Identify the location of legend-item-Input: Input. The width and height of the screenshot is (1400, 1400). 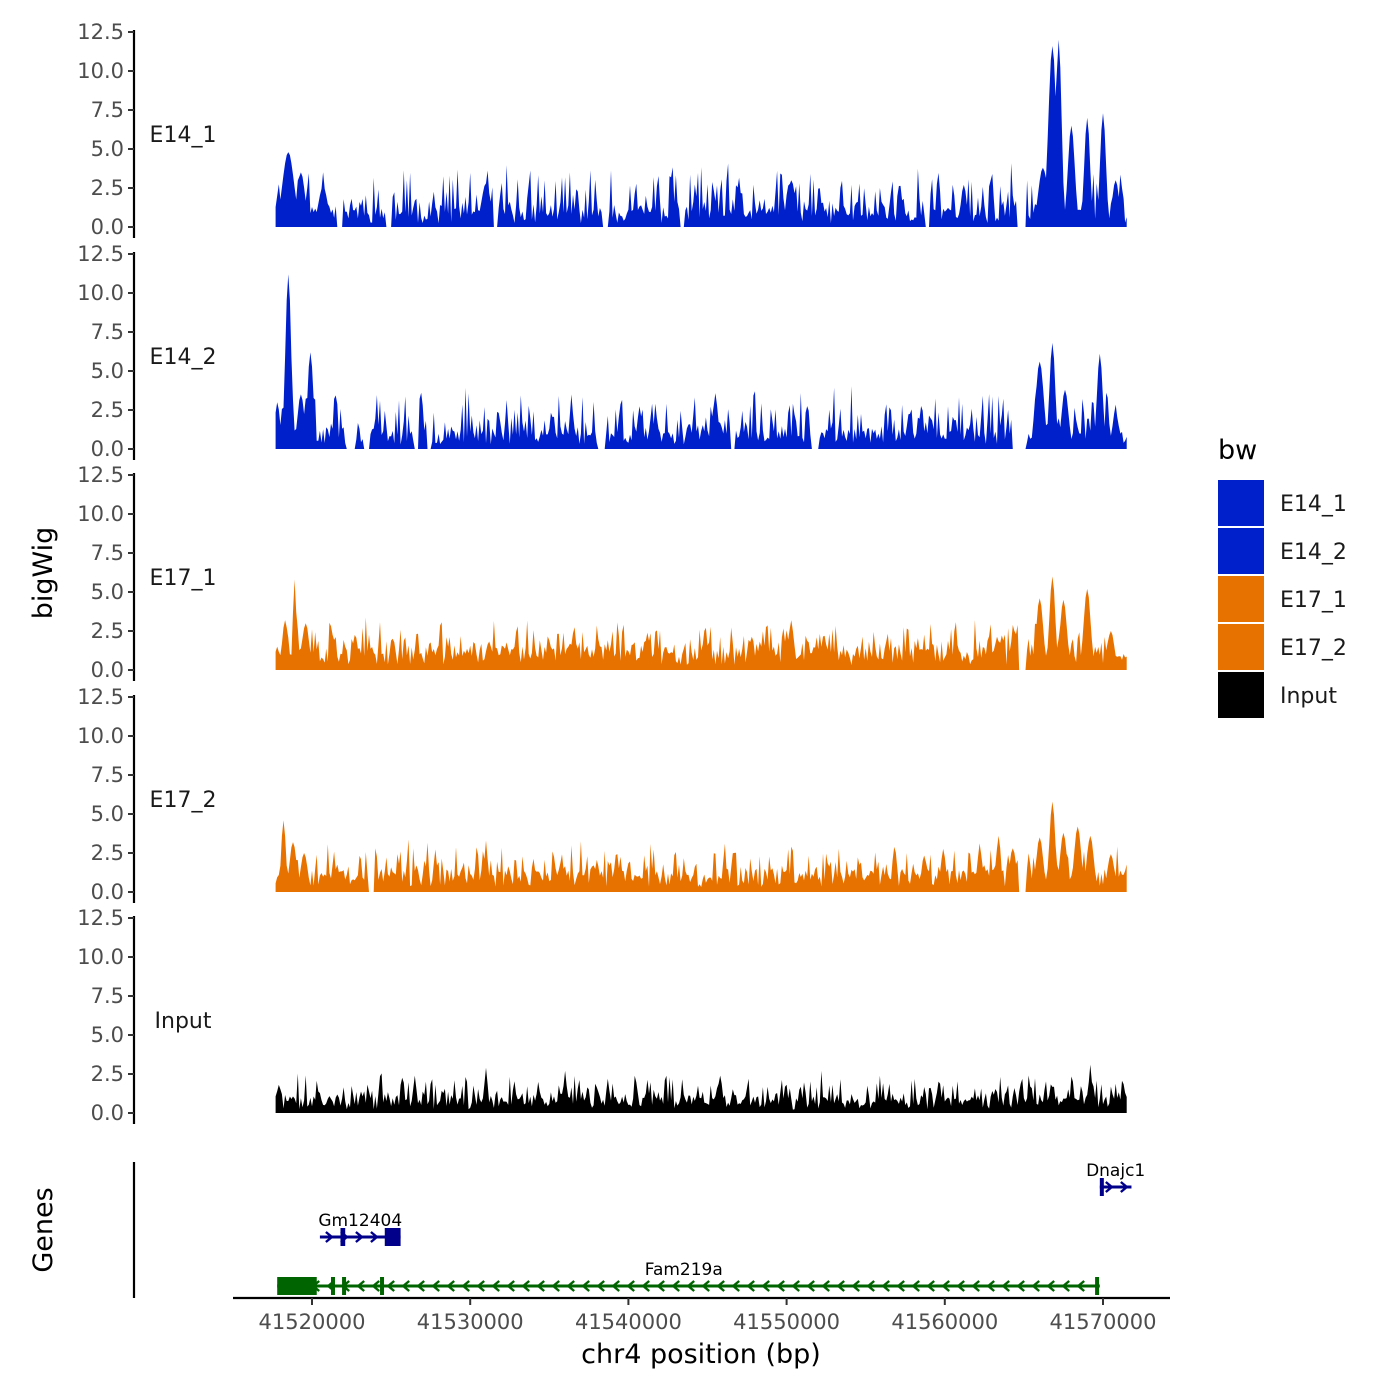
(1277, 695).